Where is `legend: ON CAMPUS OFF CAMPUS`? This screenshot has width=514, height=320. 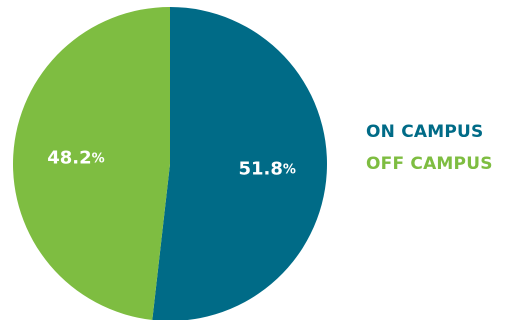
legend: ON CAMPUS OFF CAMPUS is located at coordinates (429, 148).